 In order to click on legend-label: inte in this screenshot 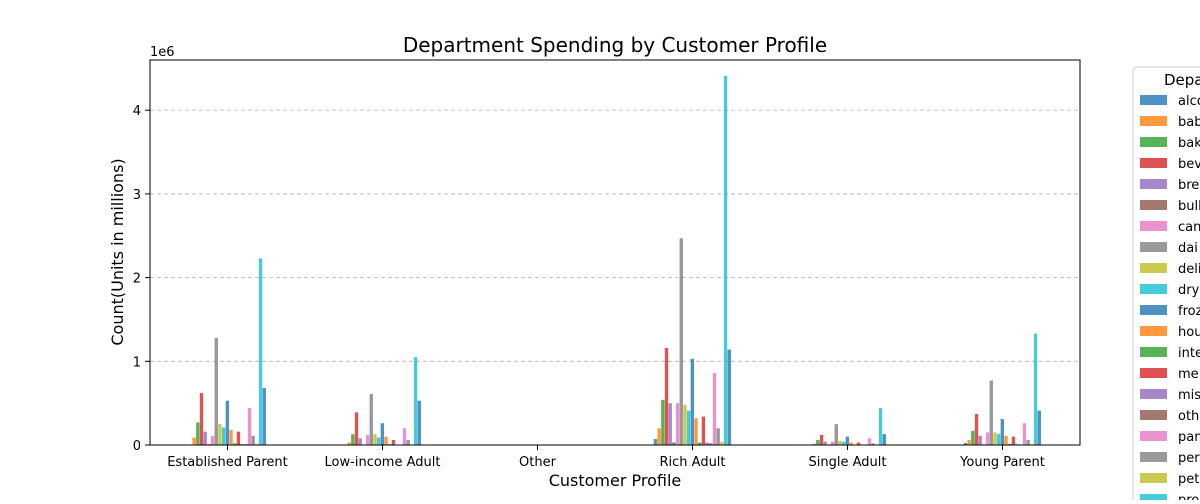, I will do `click(1189, 353)`.